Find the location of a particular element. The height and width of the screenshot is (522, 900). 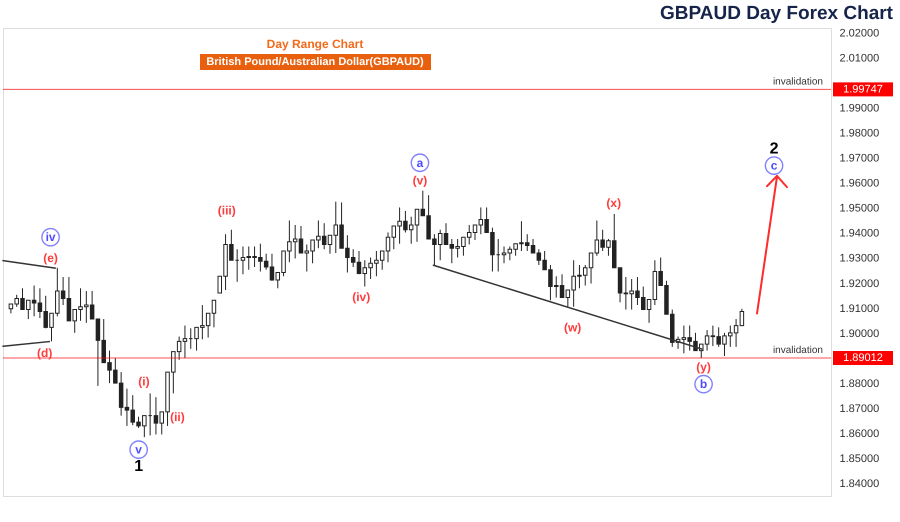

annotation: (e) is located at coordinates (50, 257).